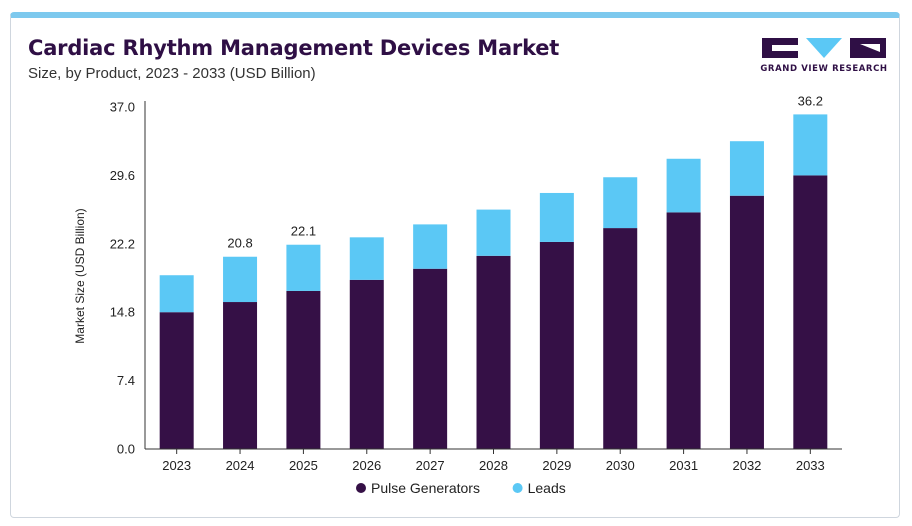 Image resolution: width=912 pixels, height=526 pixels. I want to click on bar-pulse-generators-2032, so click(746, 322).